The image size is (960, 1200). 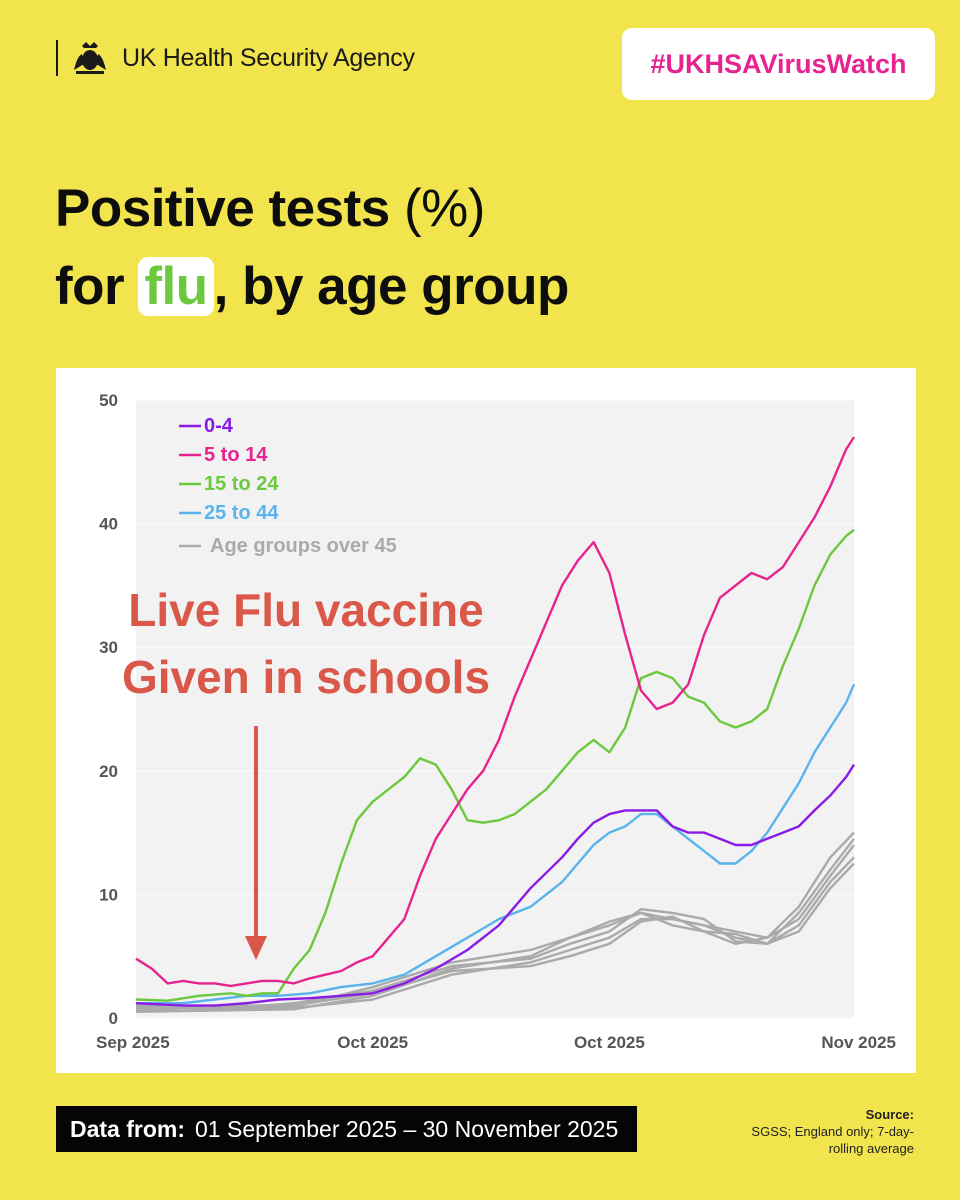 I want to click on page-title: Positive tests (%) for flu, by age group, so click(x=312, y=248).